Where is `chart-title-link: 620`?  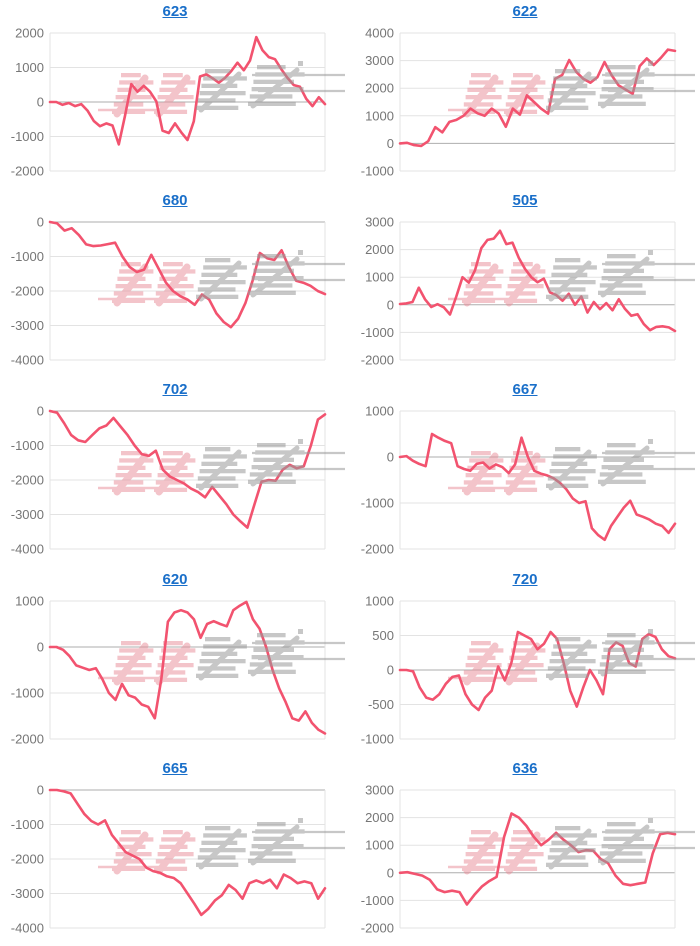 chart-title-link: 620 is located at coordinates (175, 579).